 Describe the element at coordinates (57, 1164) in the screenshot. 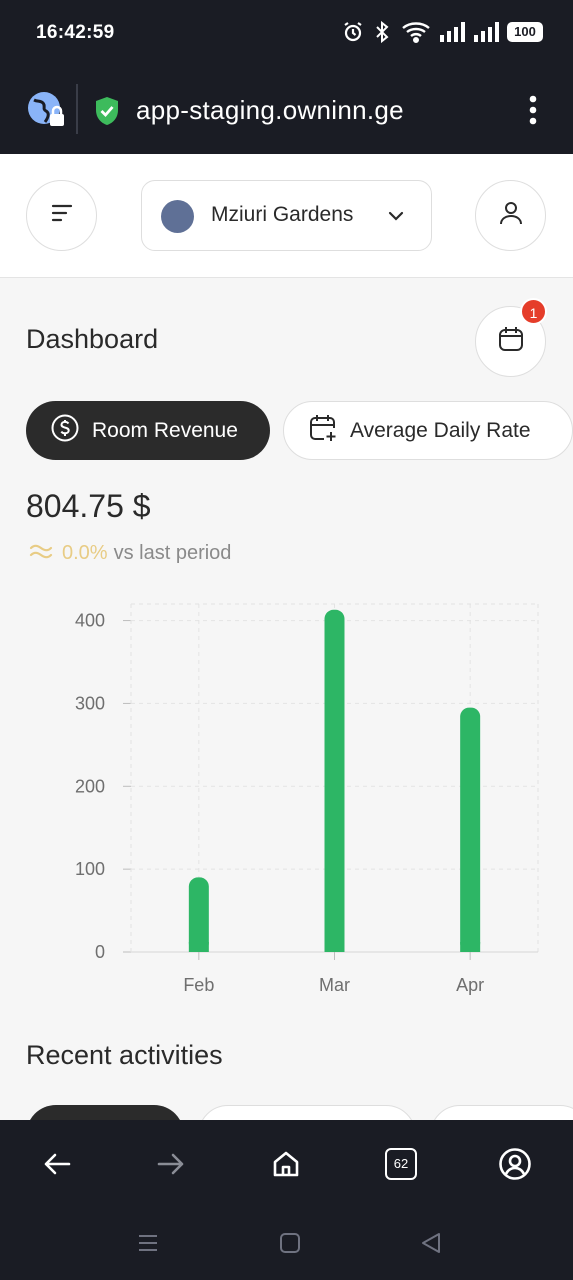

I see `back-icon` at that location.